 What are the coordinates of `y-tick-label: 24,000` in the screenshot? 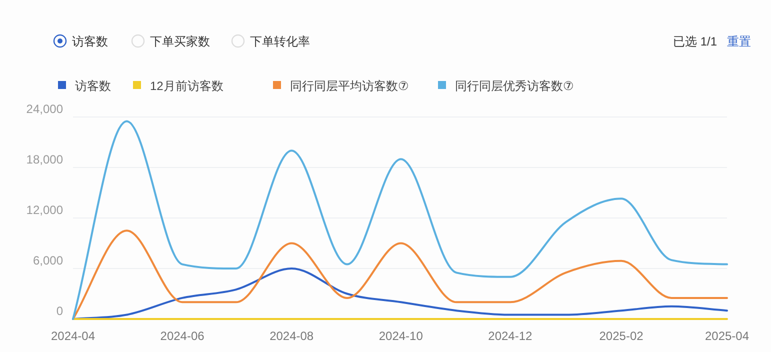 It's located at (45, 109).